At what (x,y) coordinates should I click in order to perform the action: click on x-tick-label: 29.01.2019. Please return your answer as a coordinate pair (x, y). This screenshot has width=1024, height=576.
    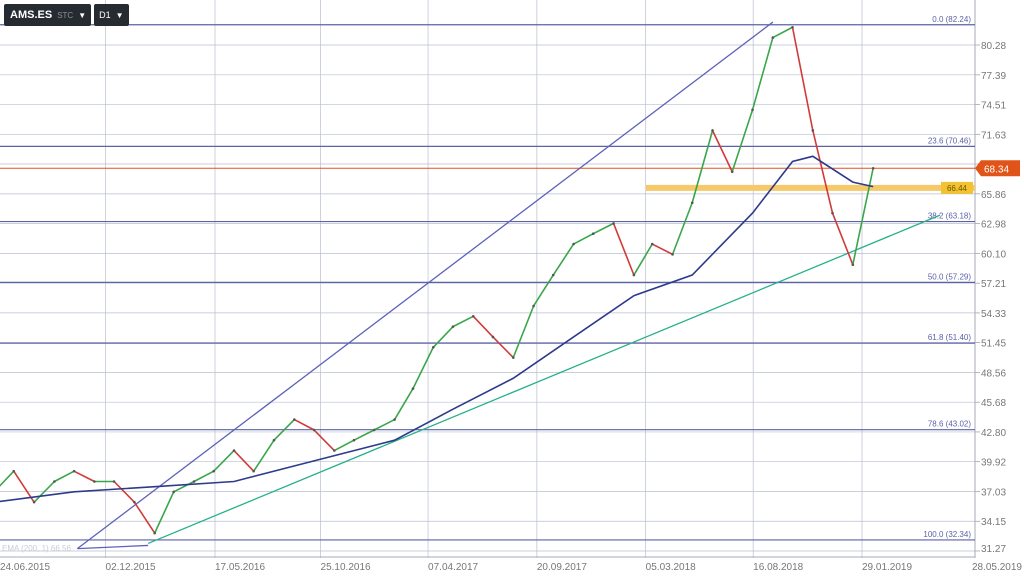
    Looking at the image, I should click on (887, 567).